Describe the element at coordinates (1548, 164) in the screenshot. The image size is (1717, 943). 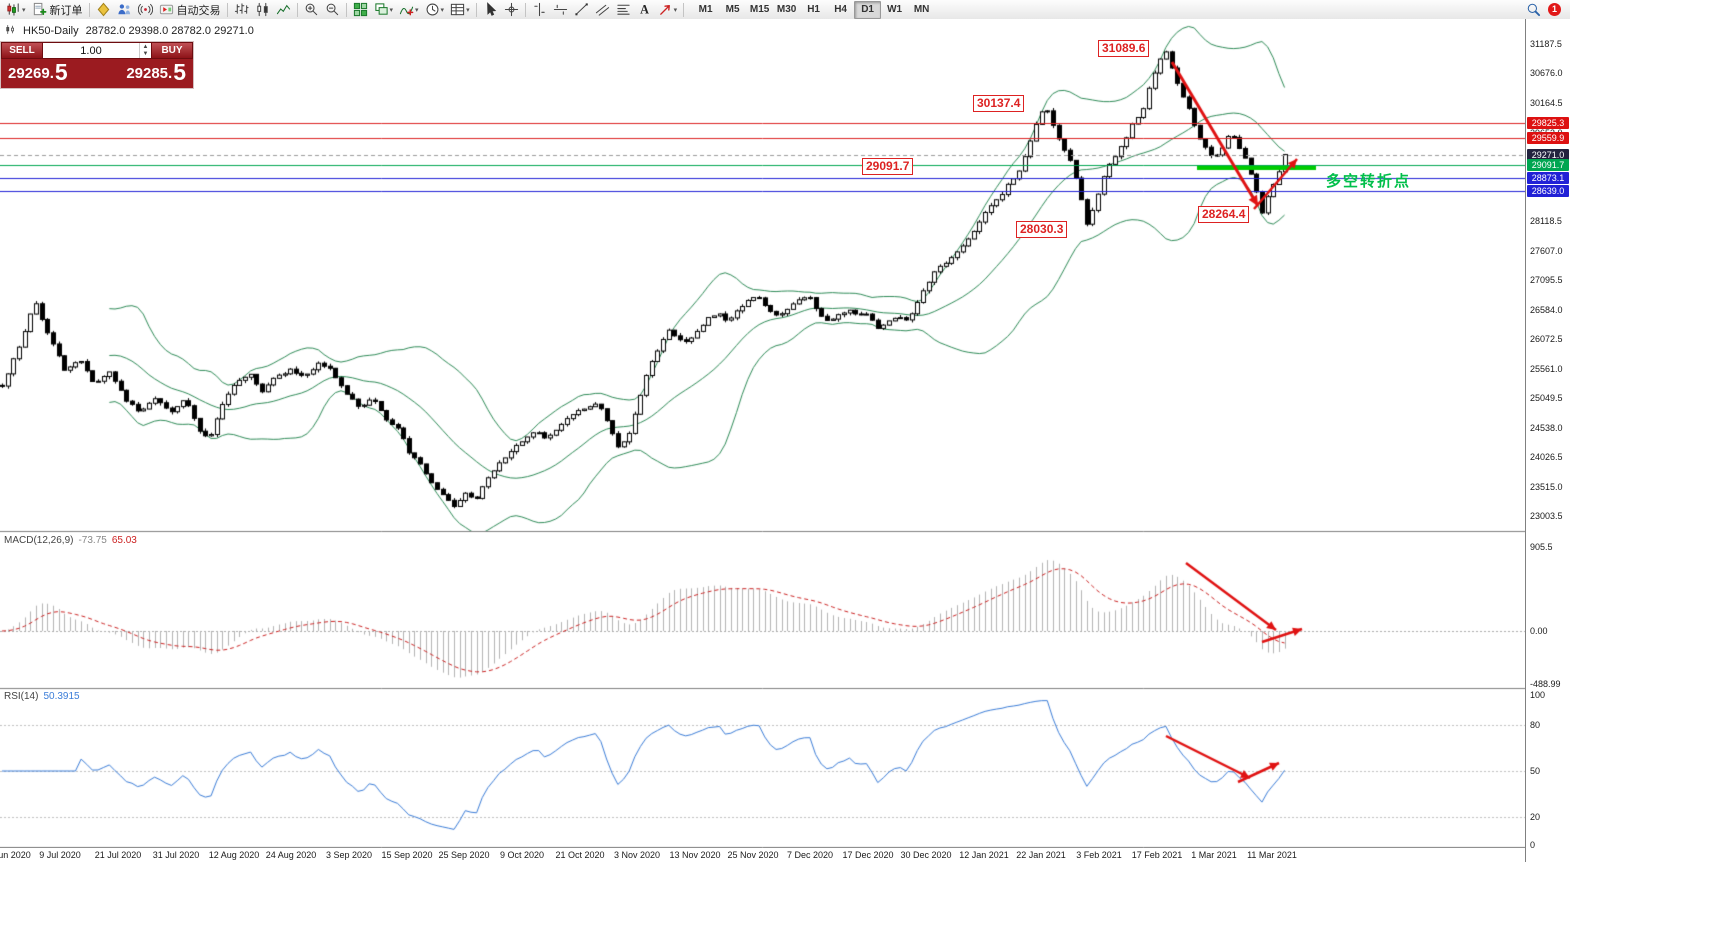
I see `price-tag: 29091.7` at that location.